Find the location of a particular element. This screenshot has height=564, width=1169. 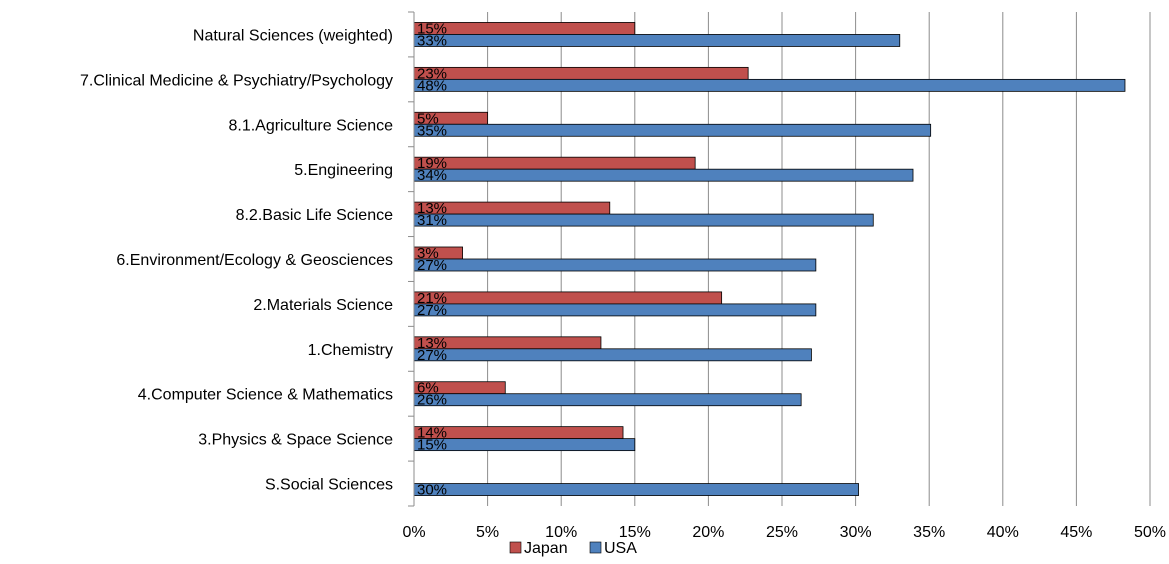

category-label: 6.Environment/Ecology & Geosciences is located at coordinates (254, 260).